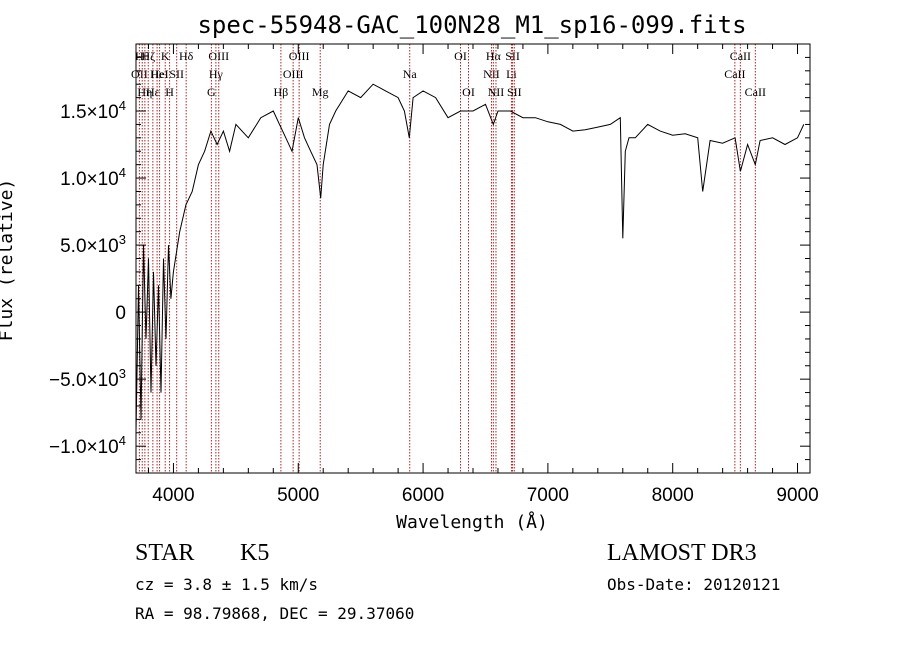  What do you see at coordinates (211, 92) in the screenshot?
I see `line-label: G` at bounding box center [211, 92].